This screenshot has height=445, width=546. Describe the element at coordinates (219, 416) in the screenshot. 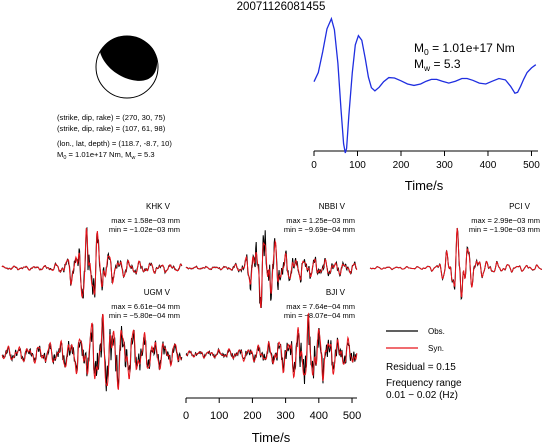

I see `waveform-x-tick-label: 100` at that location.